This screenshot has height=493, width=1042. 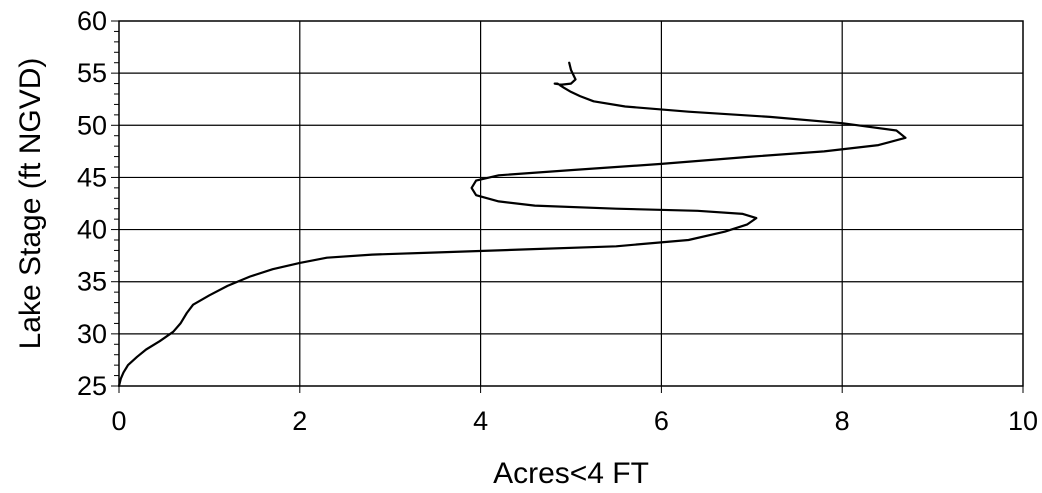 What do you see at coordinates (92, 125) in the screenshot?
I see `y-tick-label: 50` at bounding box center [92, 125].